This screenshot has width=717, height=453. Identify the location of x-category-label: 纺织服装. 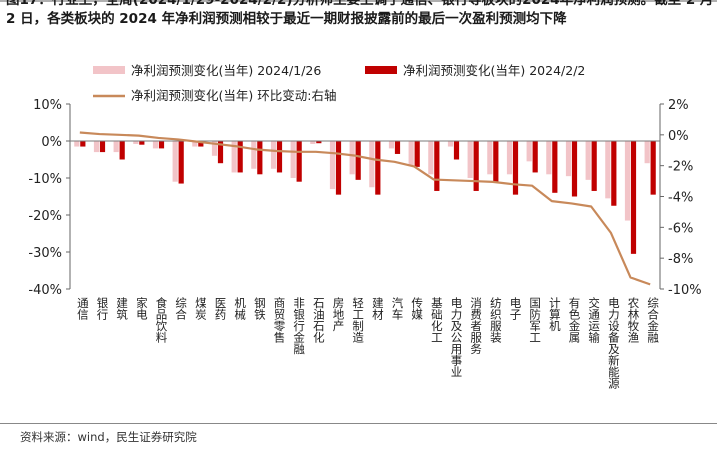
(496, 320).